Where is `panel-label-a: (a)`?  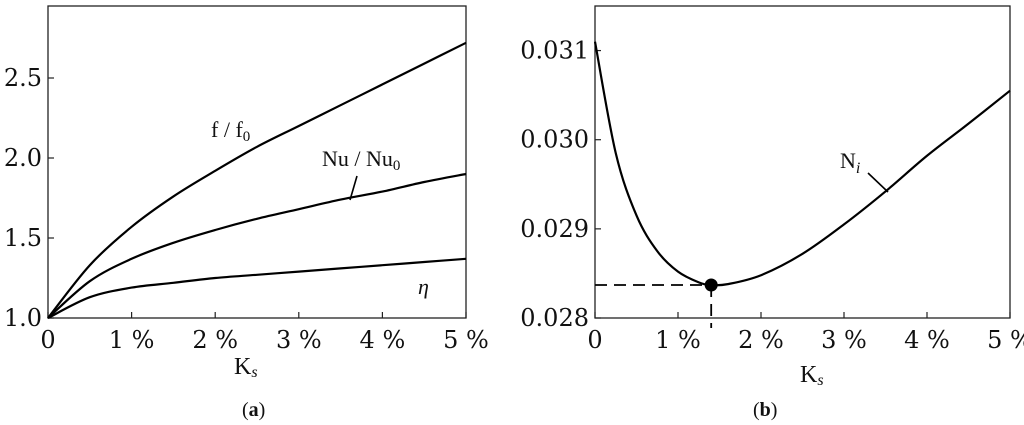 panel-label-a: (a) is located at coordinates (253, 410).